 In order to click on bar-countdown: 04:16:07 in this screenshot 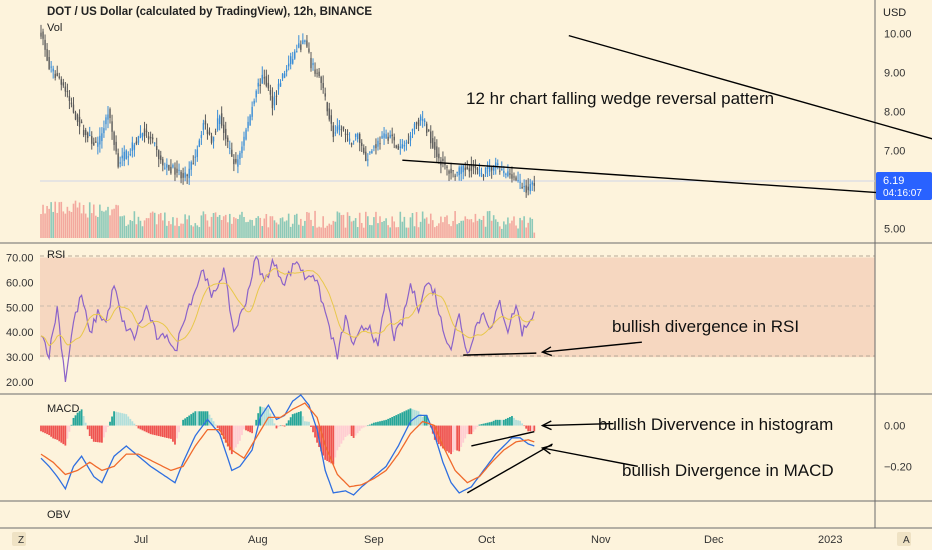, I will do `click(902, 193)`.